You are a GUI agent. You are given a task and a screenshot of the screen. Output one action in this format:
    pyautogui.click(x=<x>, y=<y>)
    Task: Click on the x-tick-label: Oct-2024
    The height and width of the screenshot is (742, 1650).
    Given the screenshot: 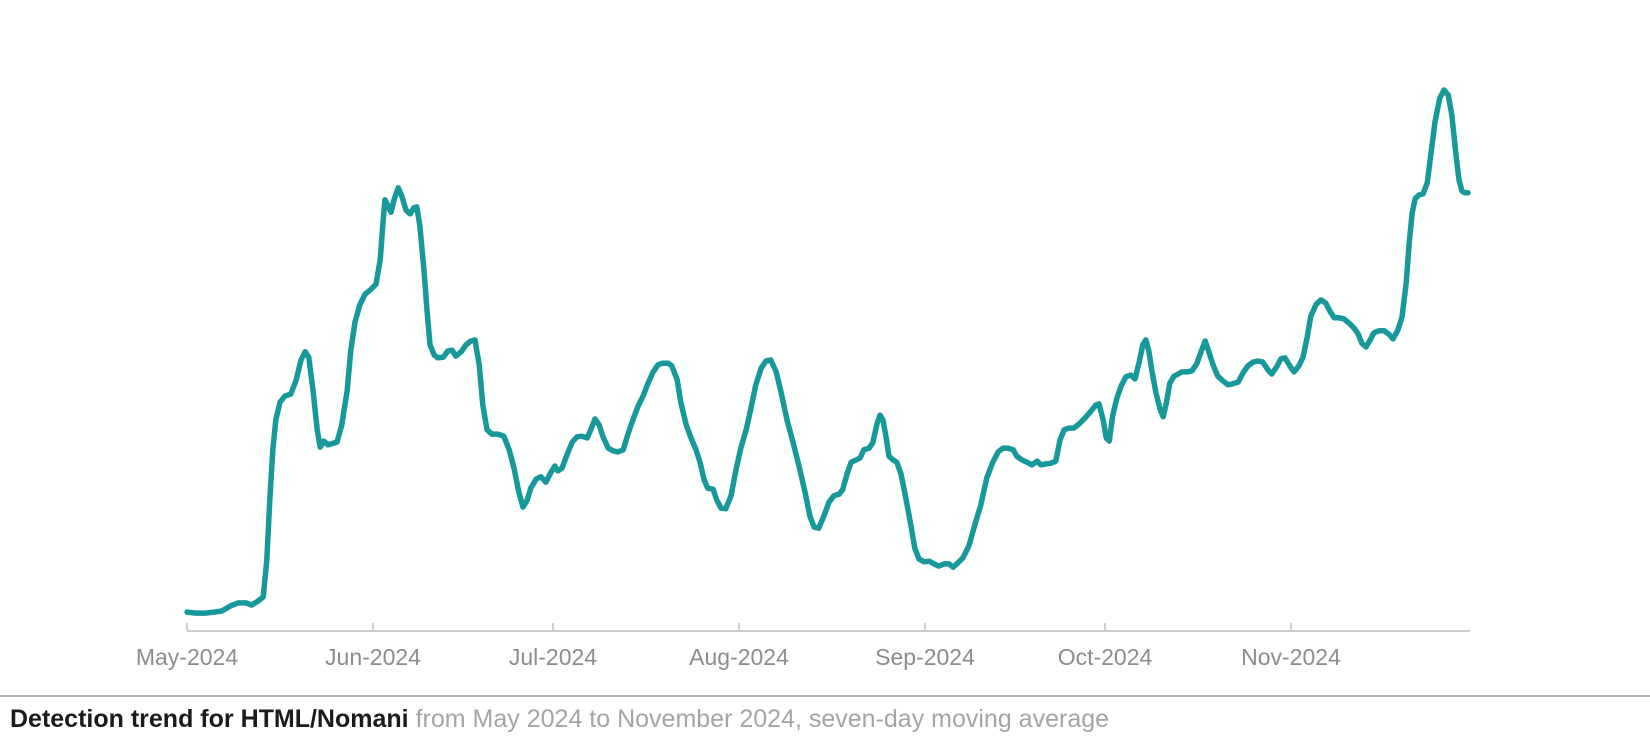 What is the action you would take?
    pyautogui.click(x=1105, y=657)
    